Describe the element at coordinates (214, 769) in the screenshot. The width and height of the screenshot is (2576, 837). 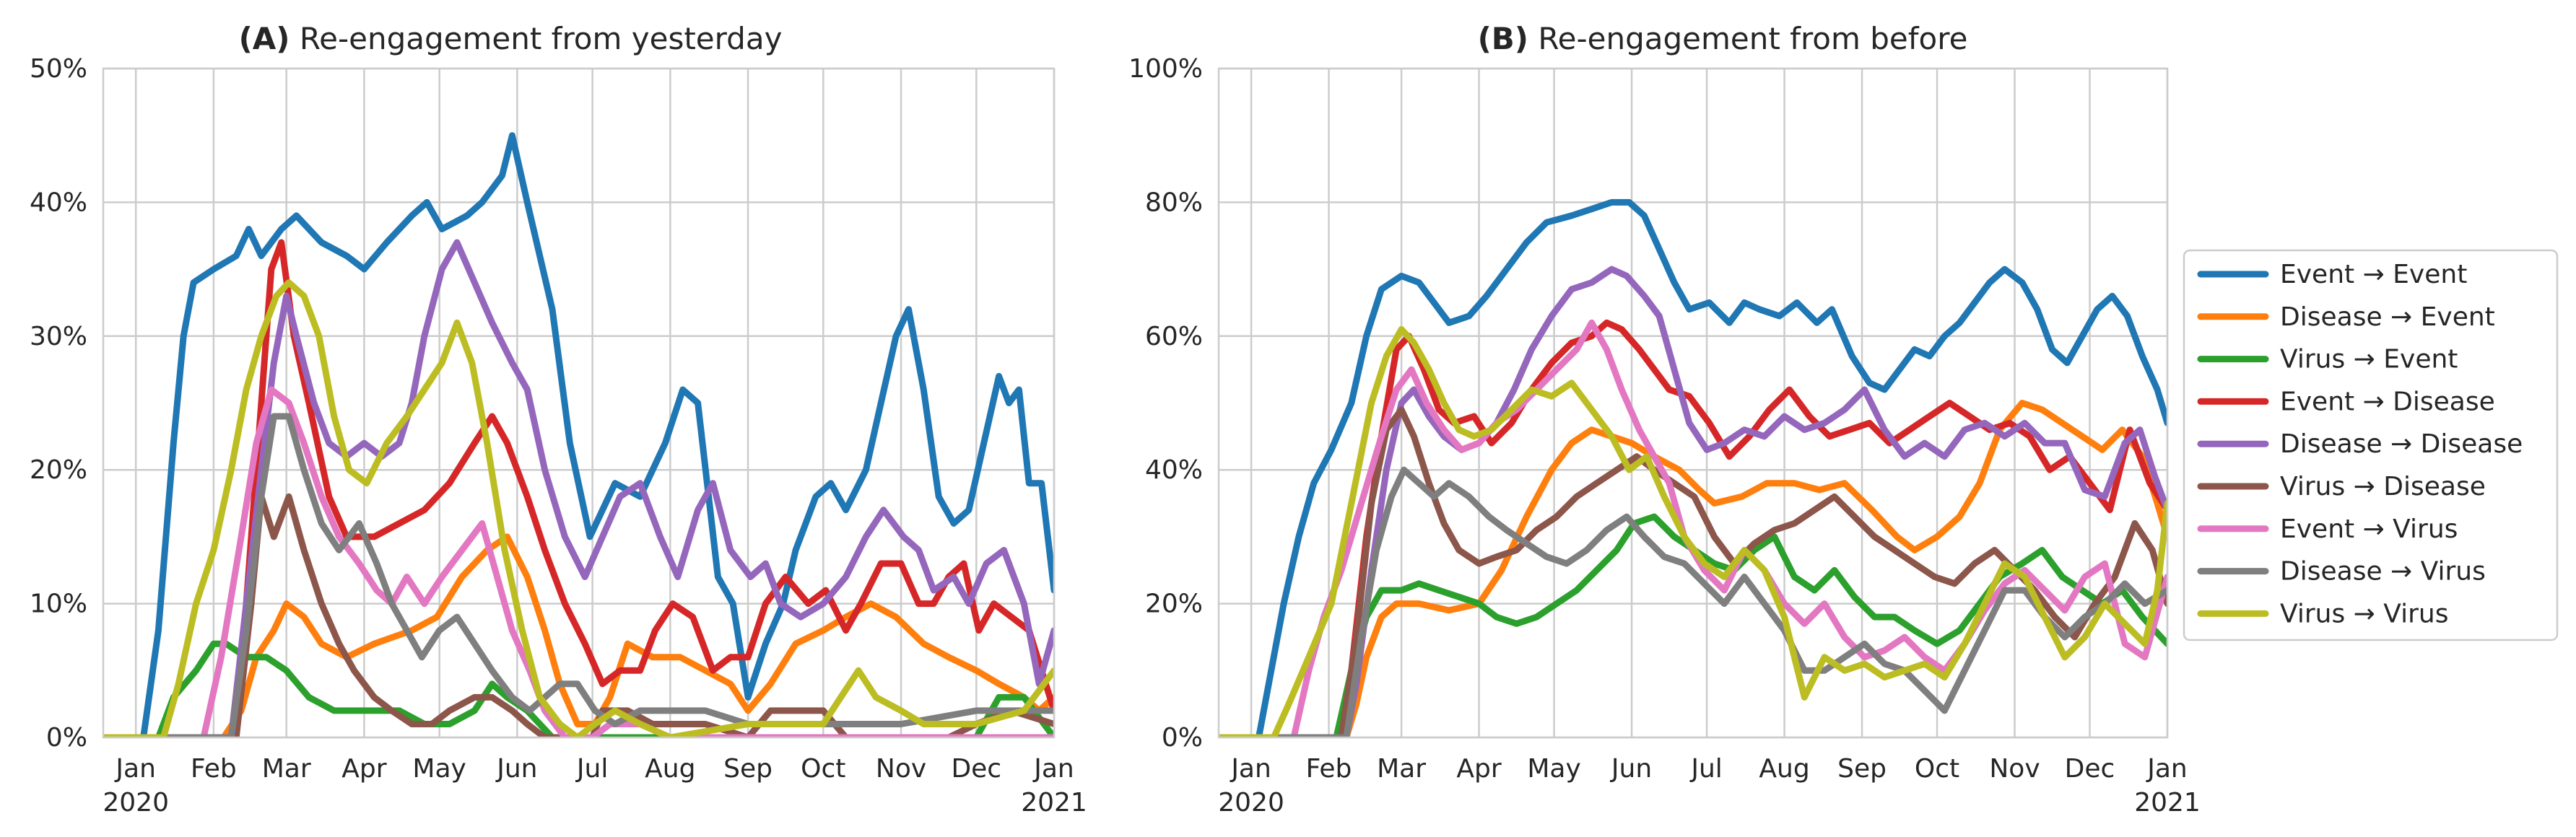
I see `panel-a-x-tick-label: Feb` at that location.